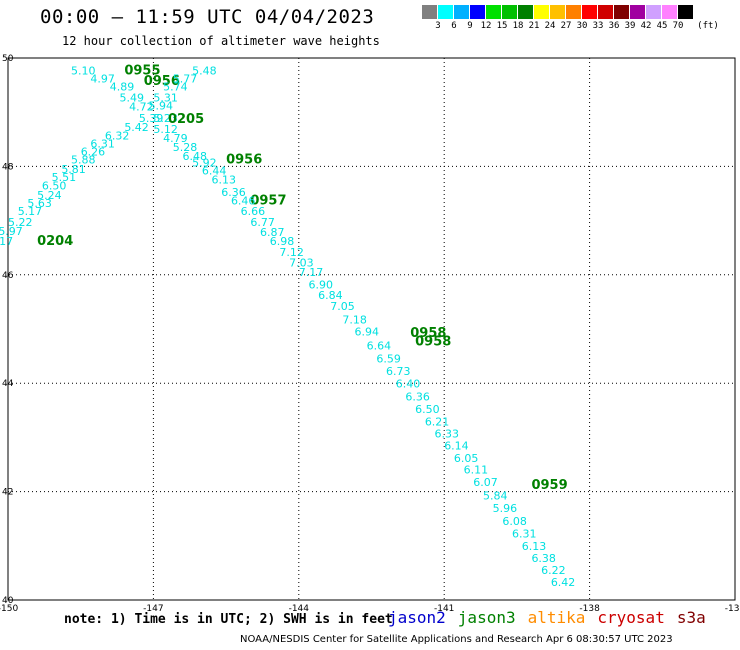 This screenshot has width=740, height=650. Describe the element at coordinates (102, 78) in the screenshot. I see `wave-height-label: 4.97` at that location.